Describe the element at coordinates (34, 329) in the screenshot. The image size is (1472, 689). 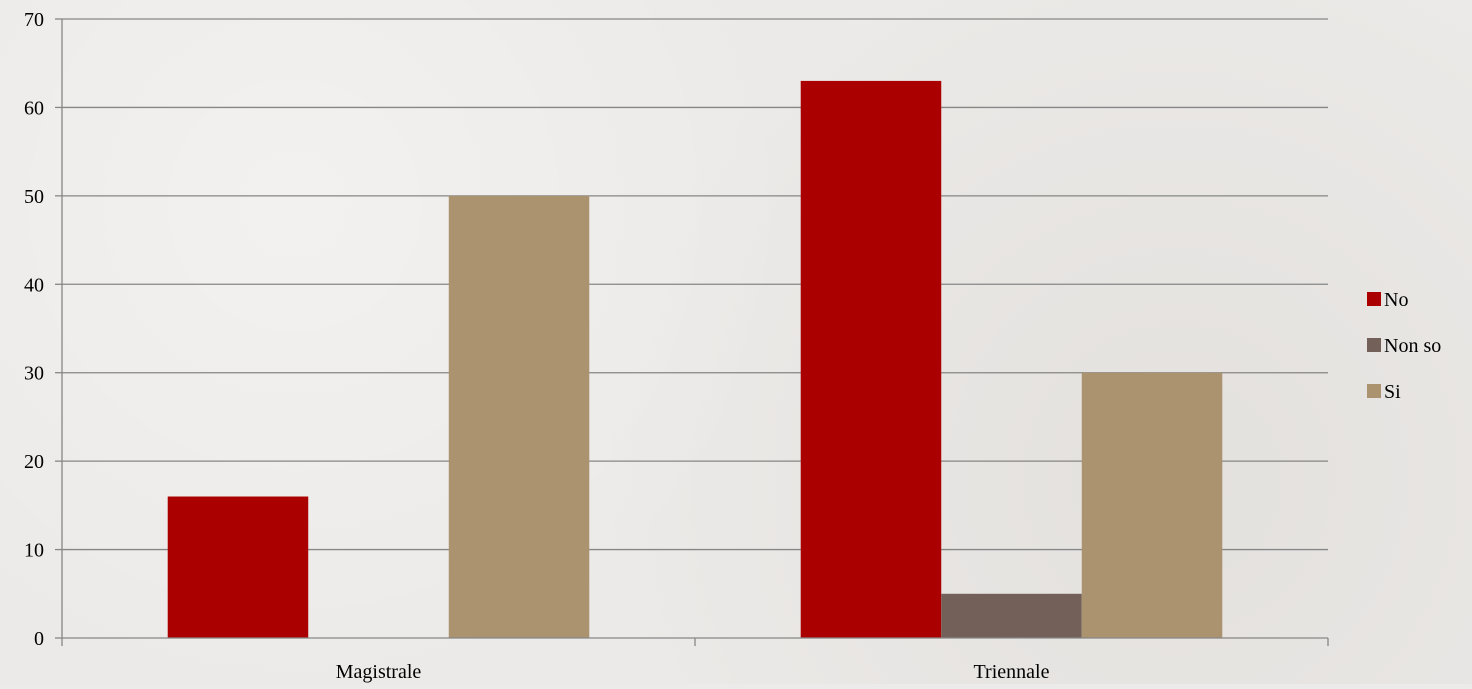
I see `y-tick-labels: 0 10 20 30 40 50 60 70` at that location.